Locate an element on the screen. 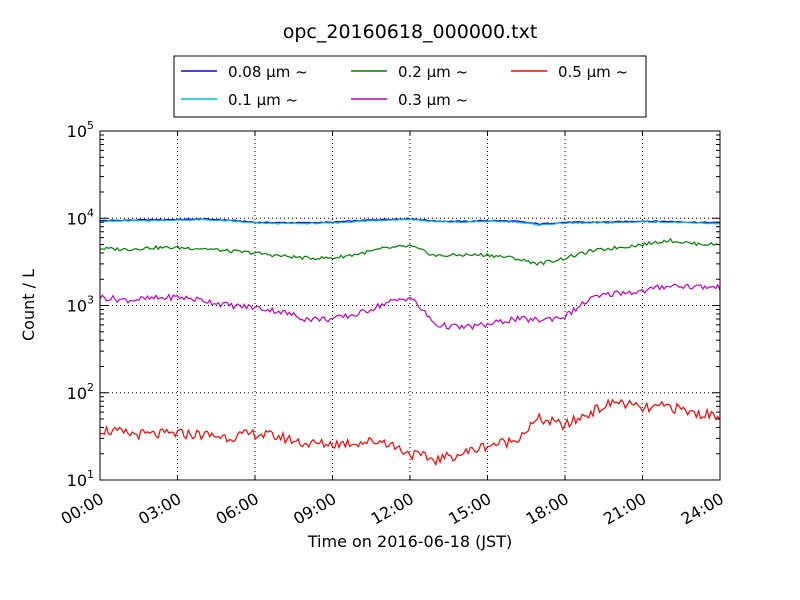 The height and width of the screenshot is (600, 800). y-tick-label: 10² is located at coordinates (80, 392).